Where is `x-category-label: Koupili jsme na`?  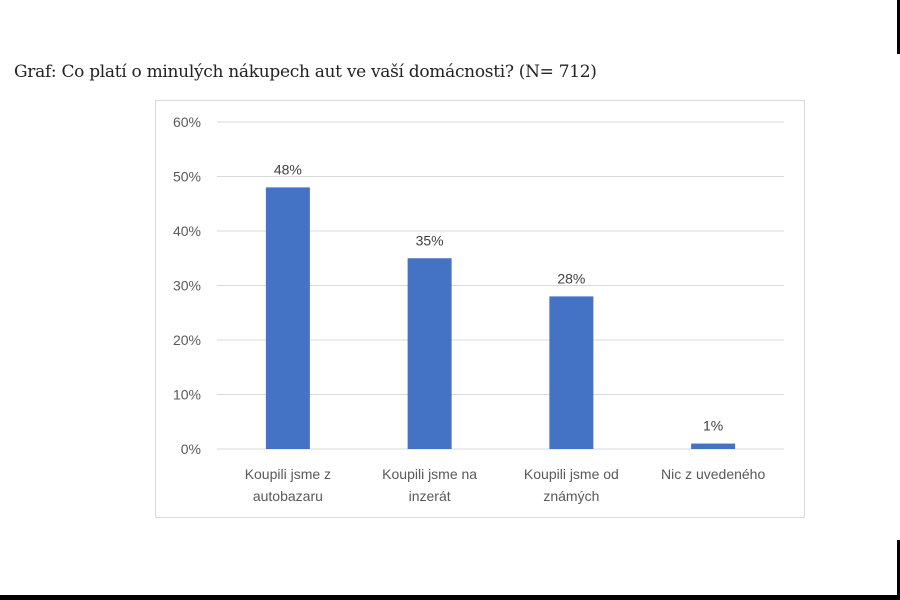
x-category-label: Koupili jsme na is located at coordinates (429, 474).